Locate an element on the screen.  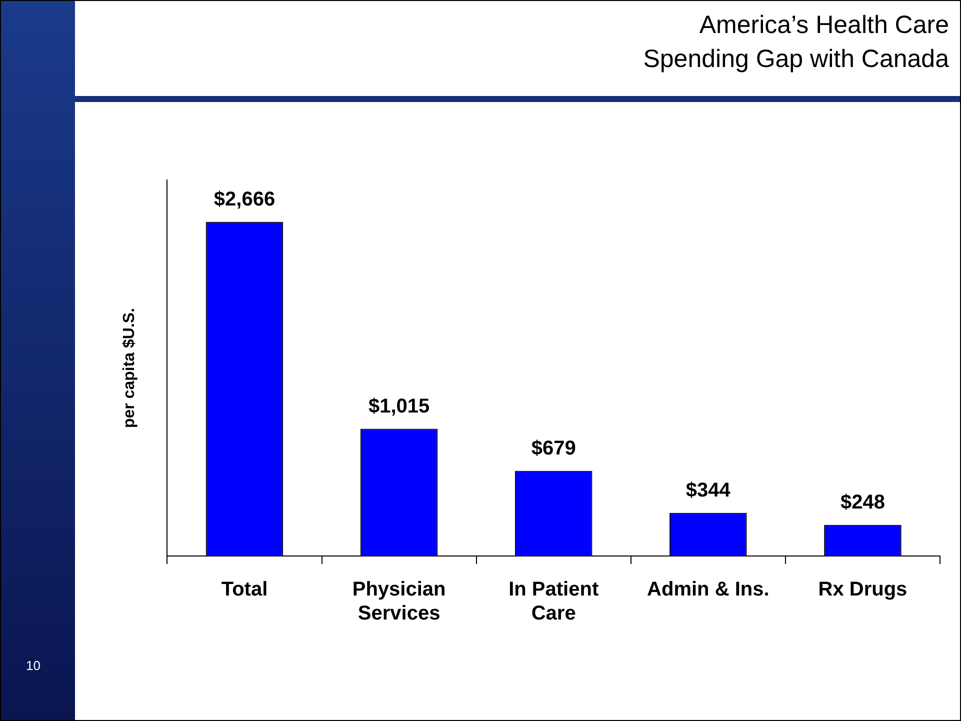
x-tick-label: Rx Drugs is located at coordinates (863, 589).